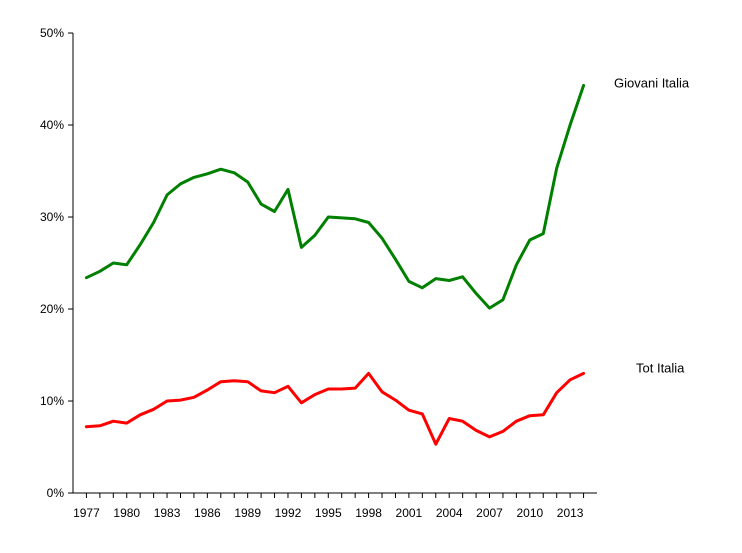  Describe the element at coordinates (652, 225) in the screenshot. I see `series-labels: Giovani Italia Tot Italia` at that location.